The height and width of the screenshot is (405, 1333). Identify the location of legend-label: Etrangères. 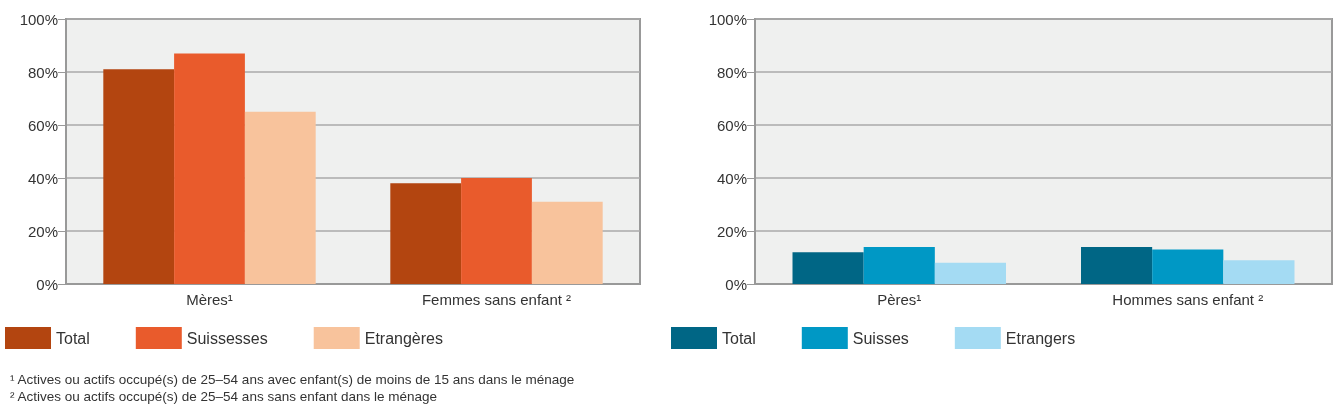
(403, 338).